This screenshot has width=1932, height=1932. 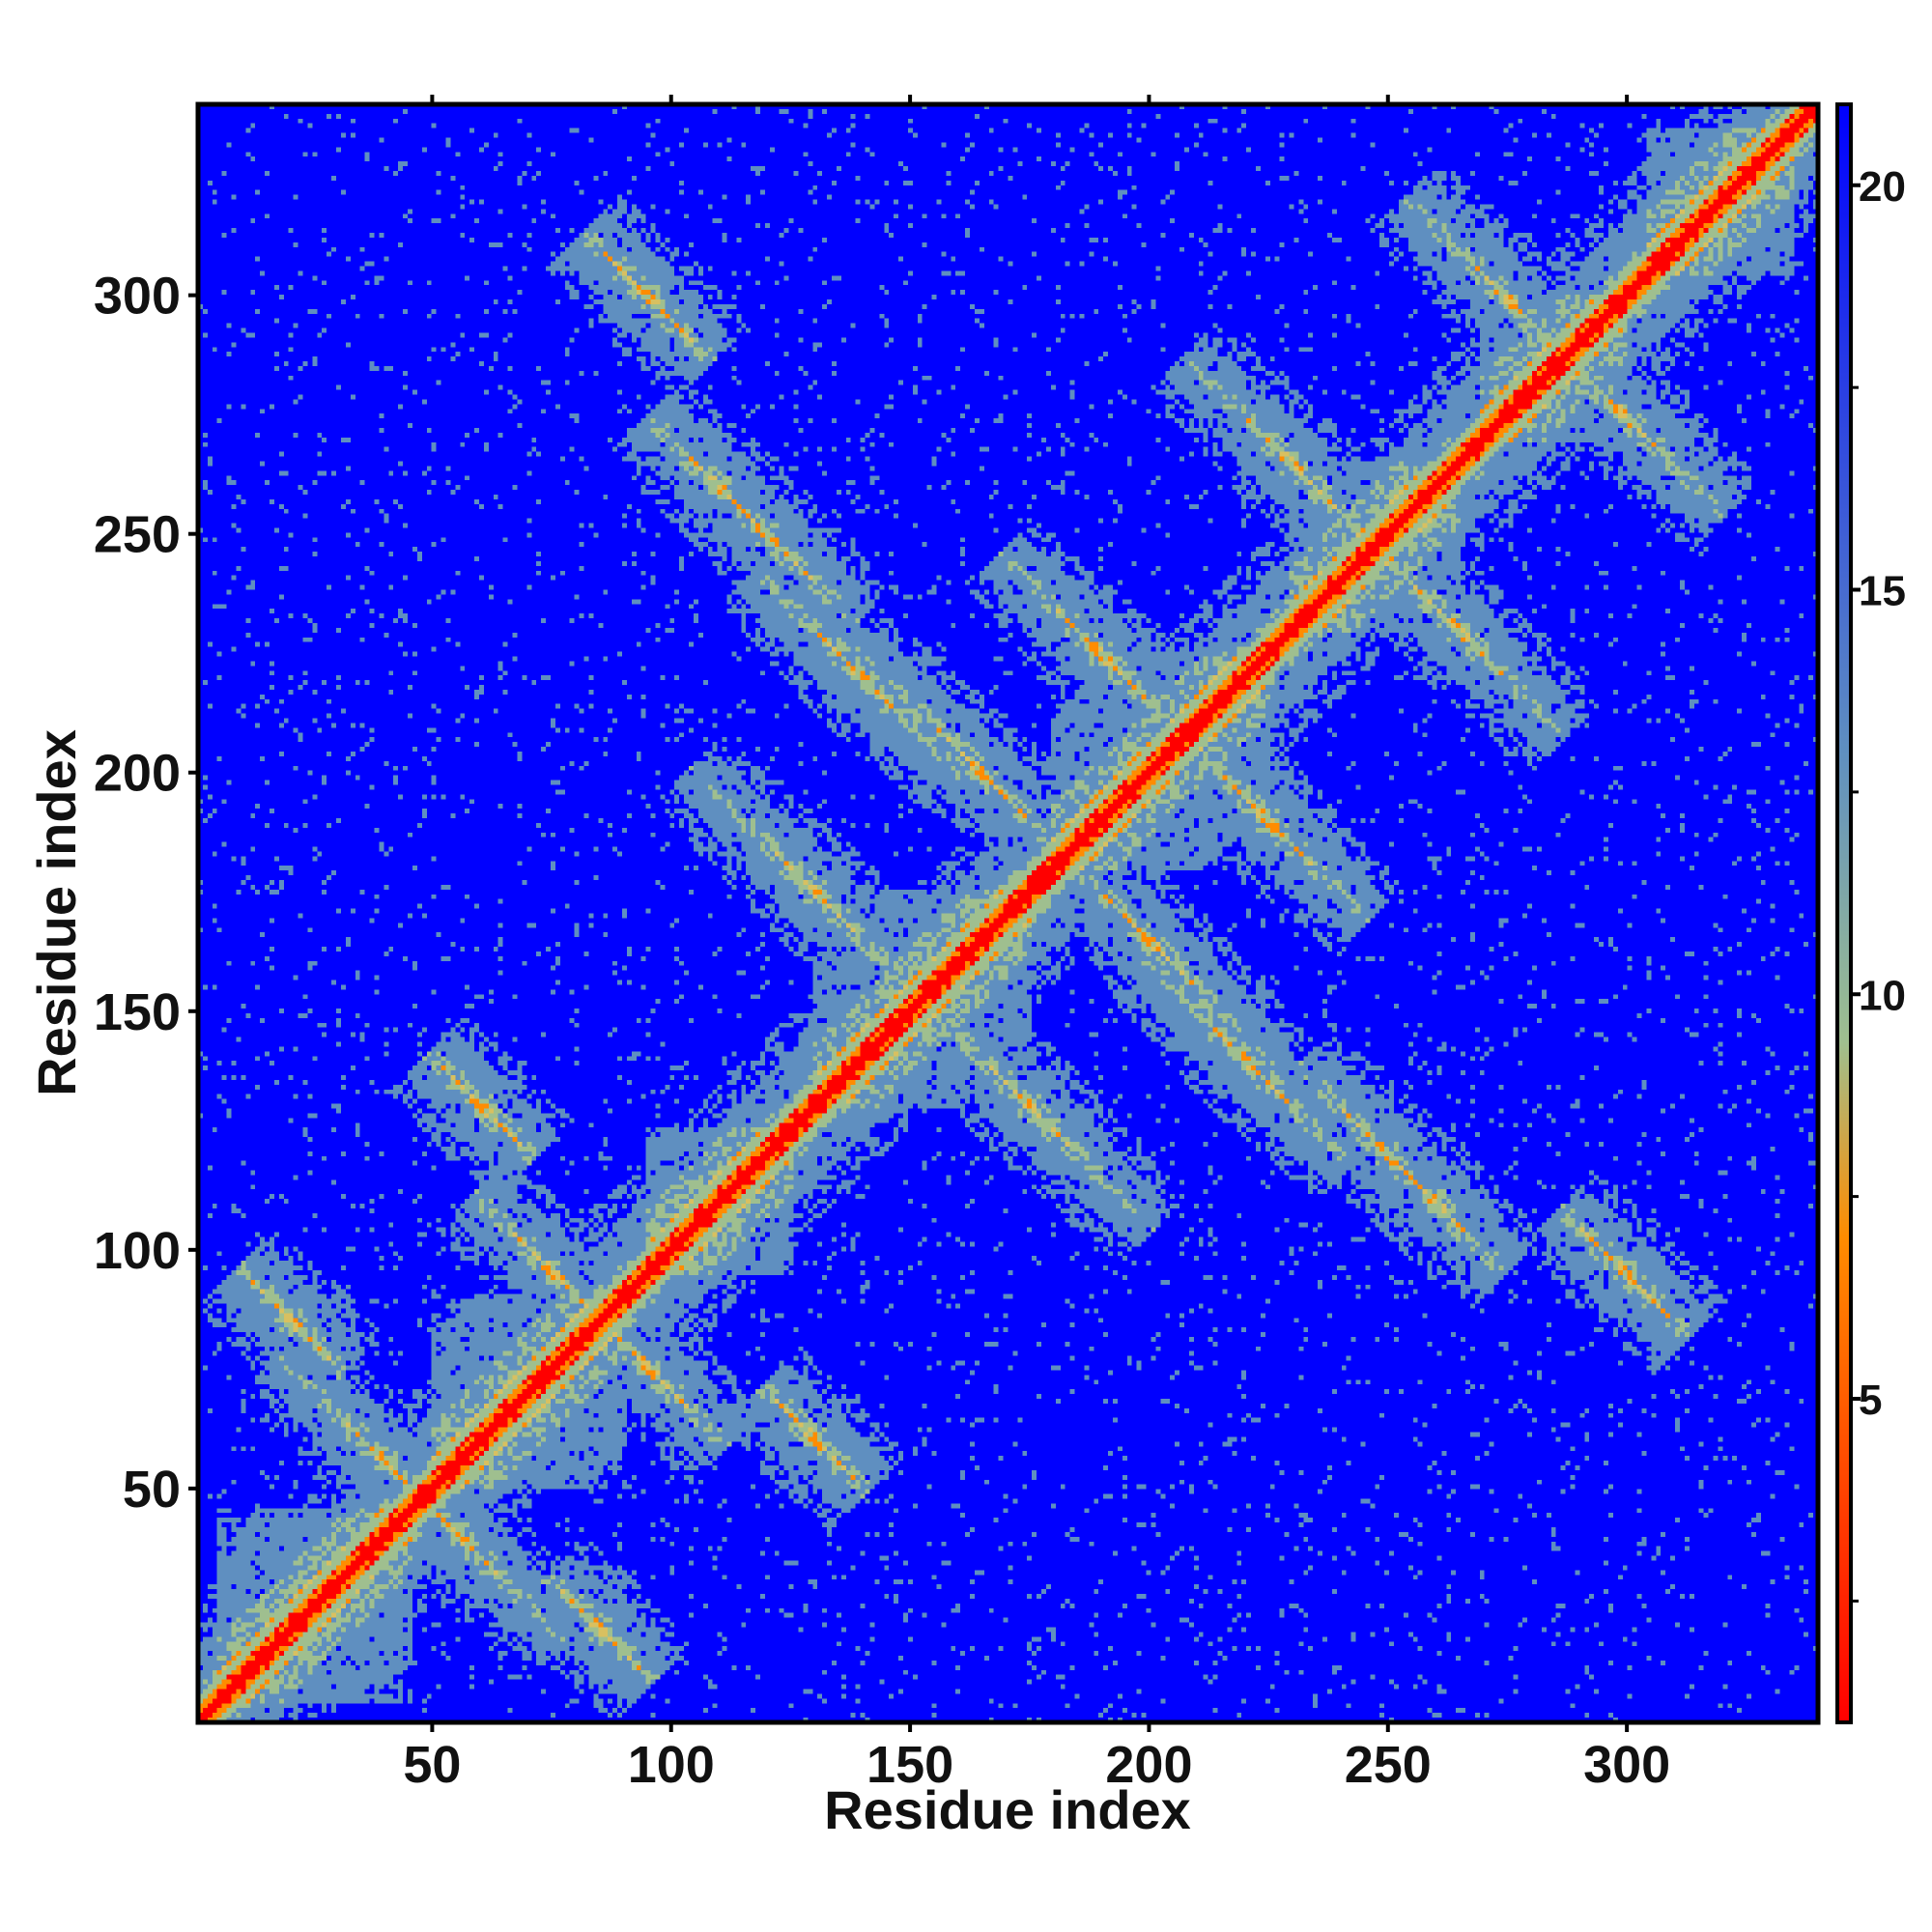 I want to click on x-tick-label: 50, so click(x=432, y=1765).